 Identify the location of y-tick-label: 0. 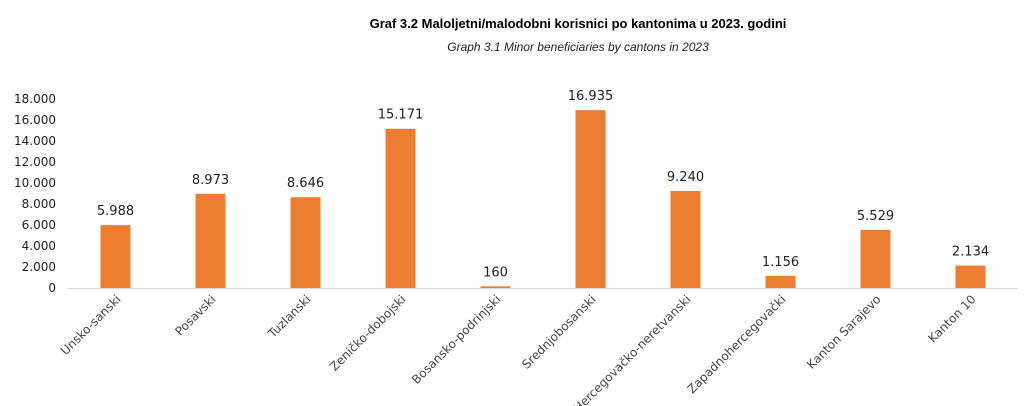
(52, 288).